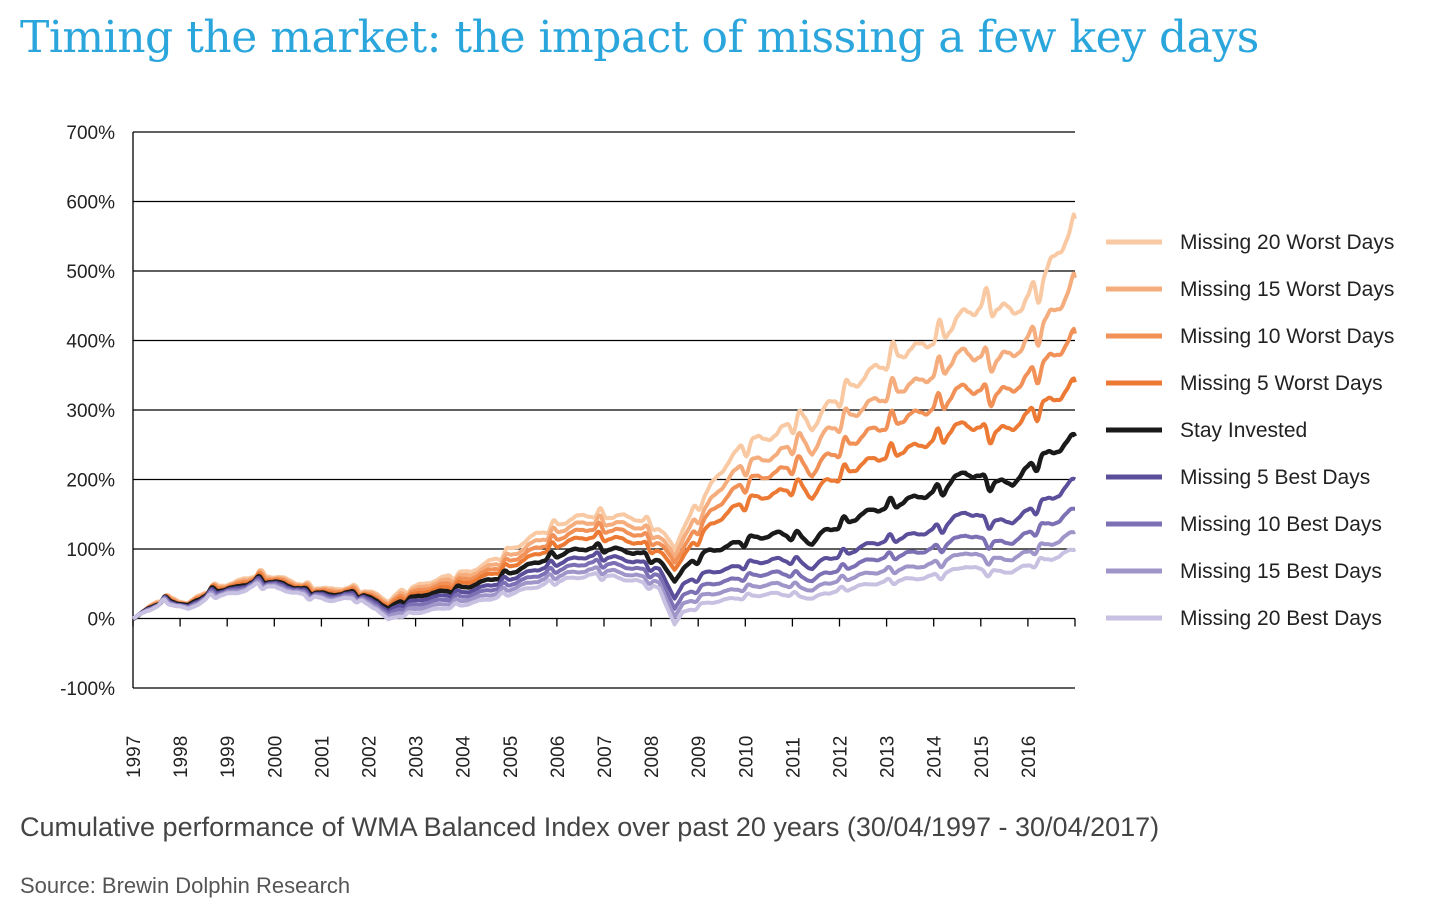  What do you see at coordinates (652, 757) in the screenshot?
I see `x-tick-label: 2008` at bounding box center [652, 757].